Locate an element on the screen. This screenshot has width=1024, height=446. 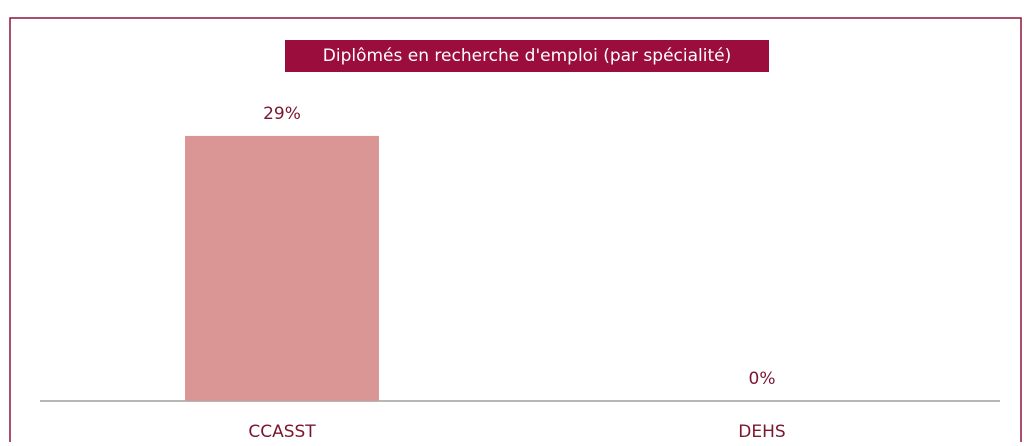
bar is located at coordinates (282, 268).